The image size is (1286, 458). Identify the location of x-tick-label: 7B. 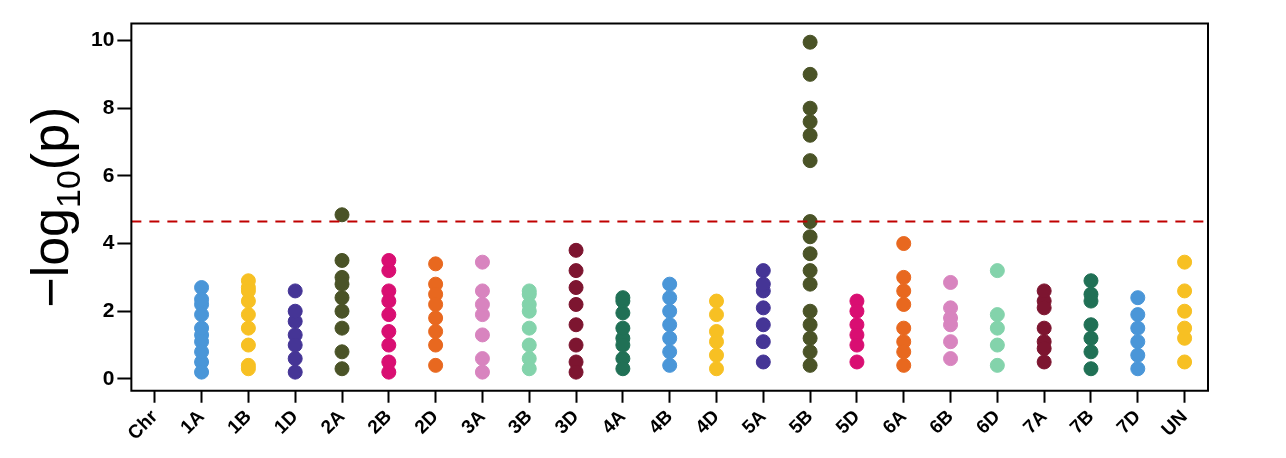
(1081, 421).